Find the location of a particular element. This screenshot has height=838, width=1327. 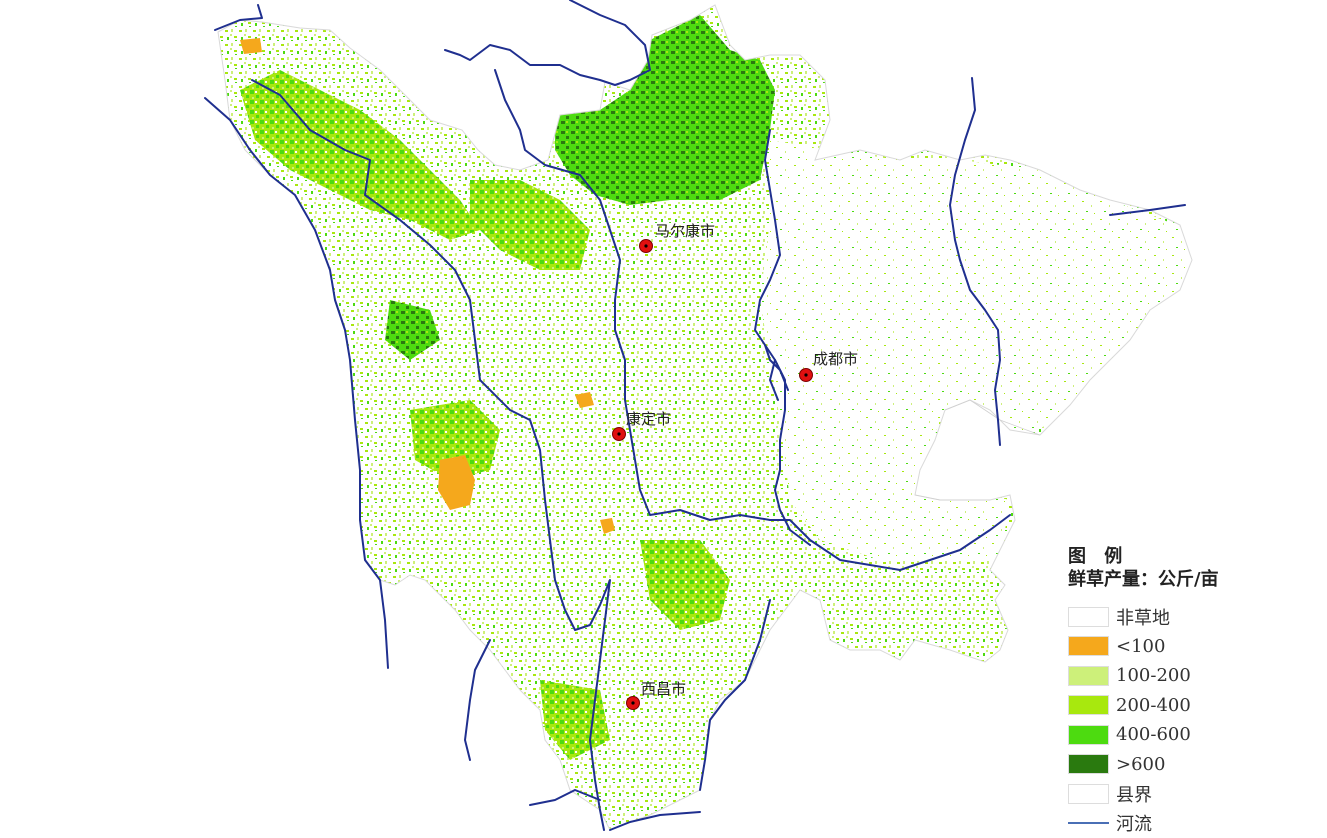

city-label-kangding: 康定市 is located at coordinates (648, 419).